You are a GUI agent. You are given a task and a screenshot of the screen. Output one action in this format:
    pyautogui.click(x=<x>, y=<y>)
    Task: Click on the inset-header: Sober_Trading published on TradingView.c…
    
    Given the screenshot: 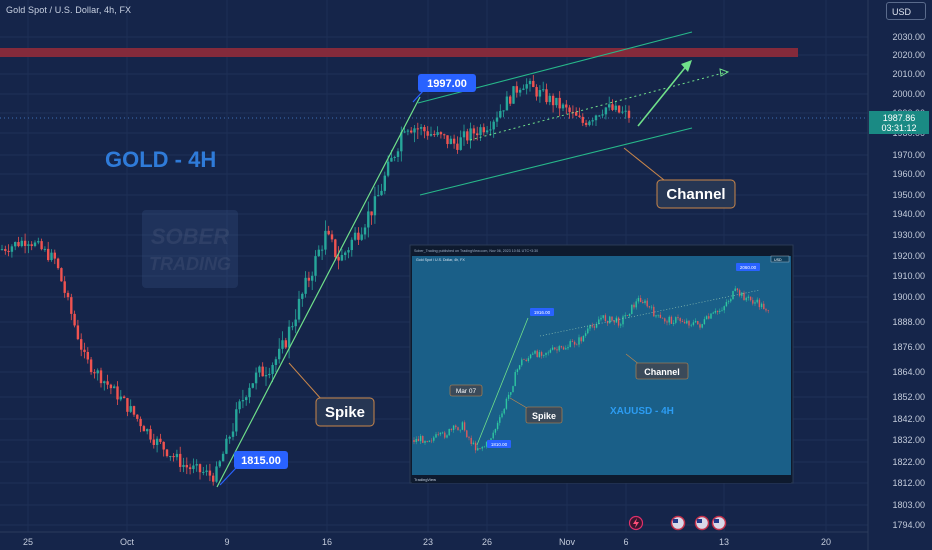 What is the action you would take?
    pyautogui.click(x=476, y=251)
    